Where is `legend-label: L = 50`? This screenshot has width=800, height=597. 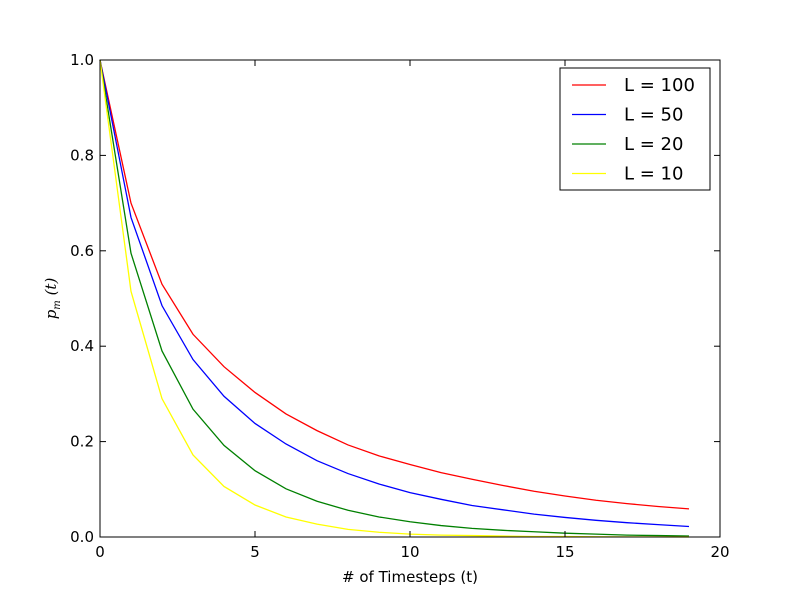
legend-label: L = 50 is located at coordinates (653, 115).